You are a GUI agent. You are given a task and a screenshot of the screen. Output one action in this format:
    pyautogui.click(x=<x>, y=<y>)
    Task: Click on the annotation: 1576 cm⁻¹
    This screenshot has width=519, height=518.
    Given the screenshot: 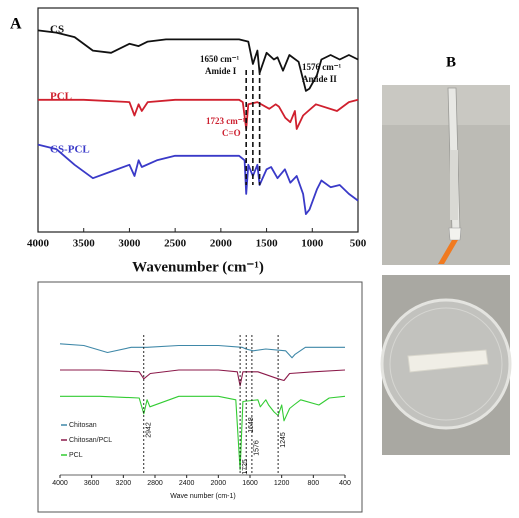 What is the action you would take?
    pyautogui.click(x=321, y=67)
    